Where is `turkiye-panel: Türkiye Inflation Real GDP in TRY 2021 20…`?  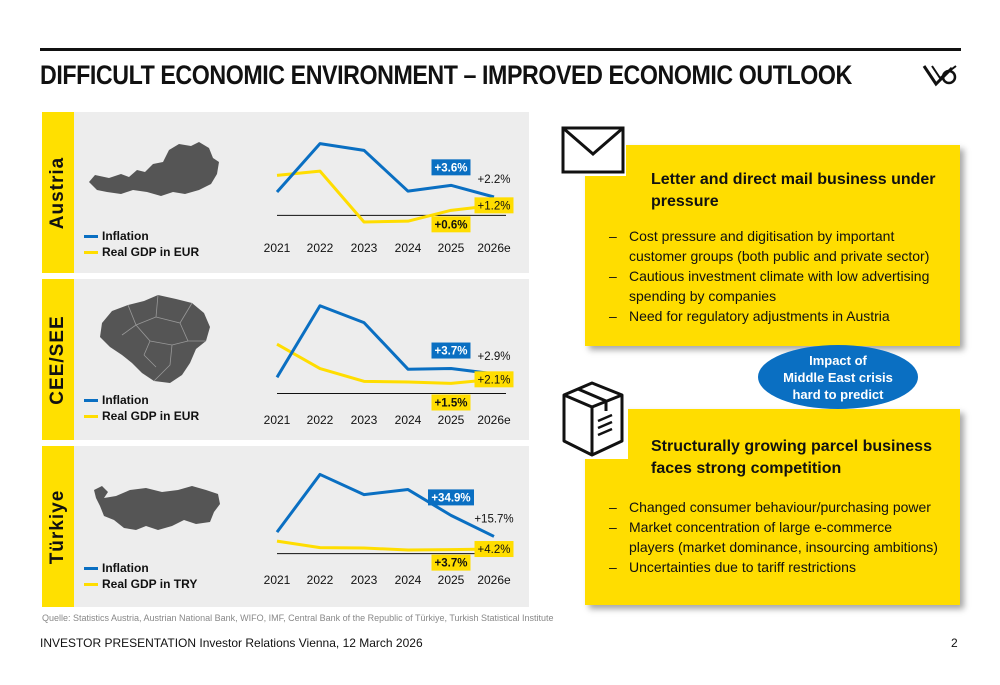
turkiye-panel: Türkiye Inflation Real GDP in TRY 2021 20… is located at coordinates (285, 526).